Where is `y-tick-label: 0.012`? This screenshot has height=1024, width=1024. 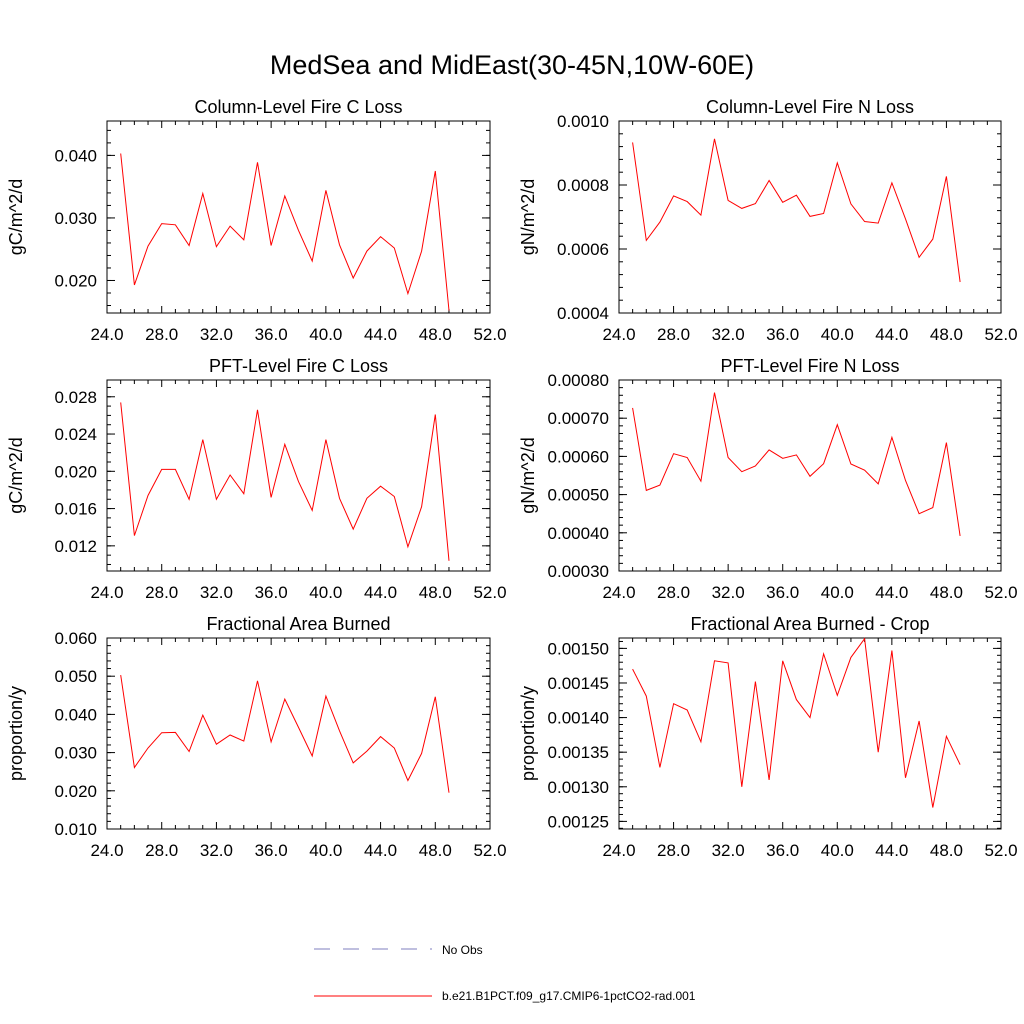
y-tick-label: 0.012 is located at coordinates (75, 546).